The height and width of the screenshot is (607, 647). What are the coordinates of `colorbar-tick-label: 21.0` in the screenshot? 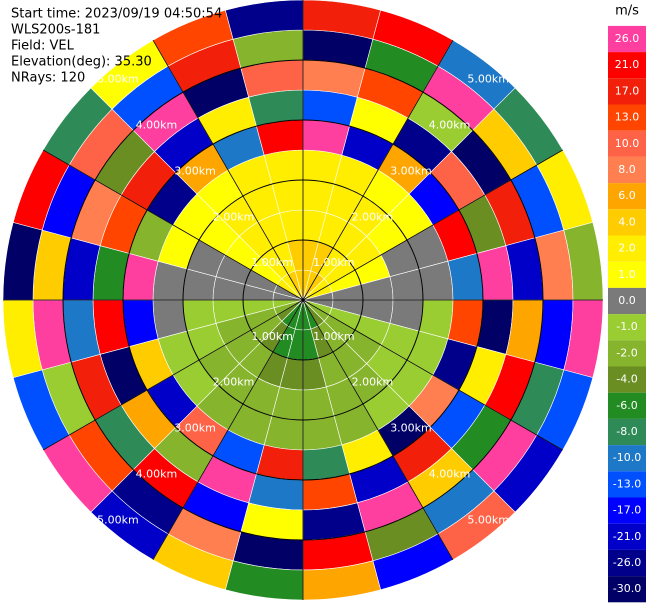 It's located at (627, 64).